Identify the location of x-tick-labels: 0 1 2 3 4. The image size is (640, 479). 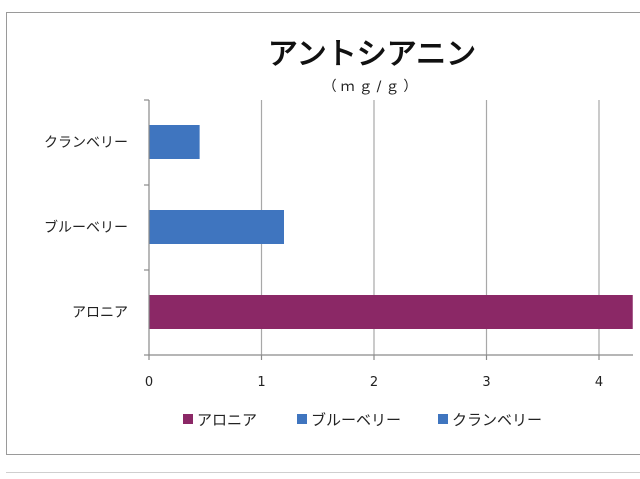
(374, 382).